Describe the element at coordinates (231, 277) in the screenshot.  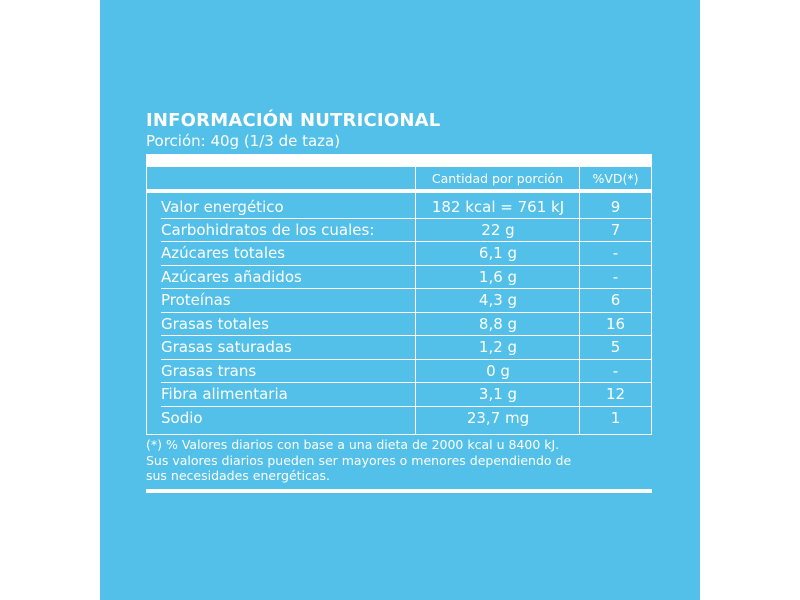
I see `nutrient-name: Azúcares añadidos` at that location.